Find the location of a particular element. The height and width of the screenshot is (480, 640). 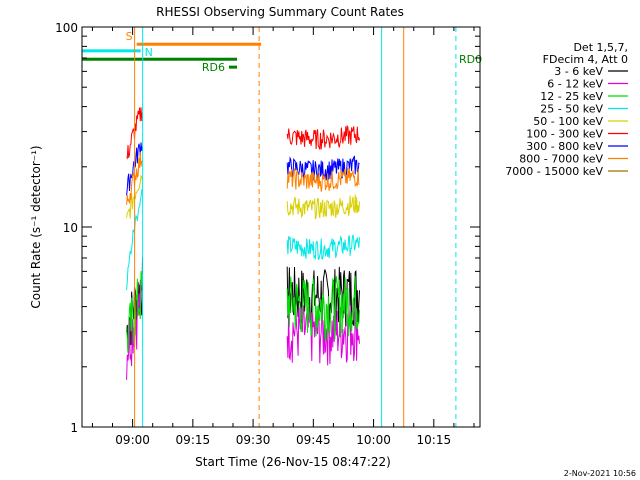

flag-label-rd0: RD0 is located at coordinates (470, 59).